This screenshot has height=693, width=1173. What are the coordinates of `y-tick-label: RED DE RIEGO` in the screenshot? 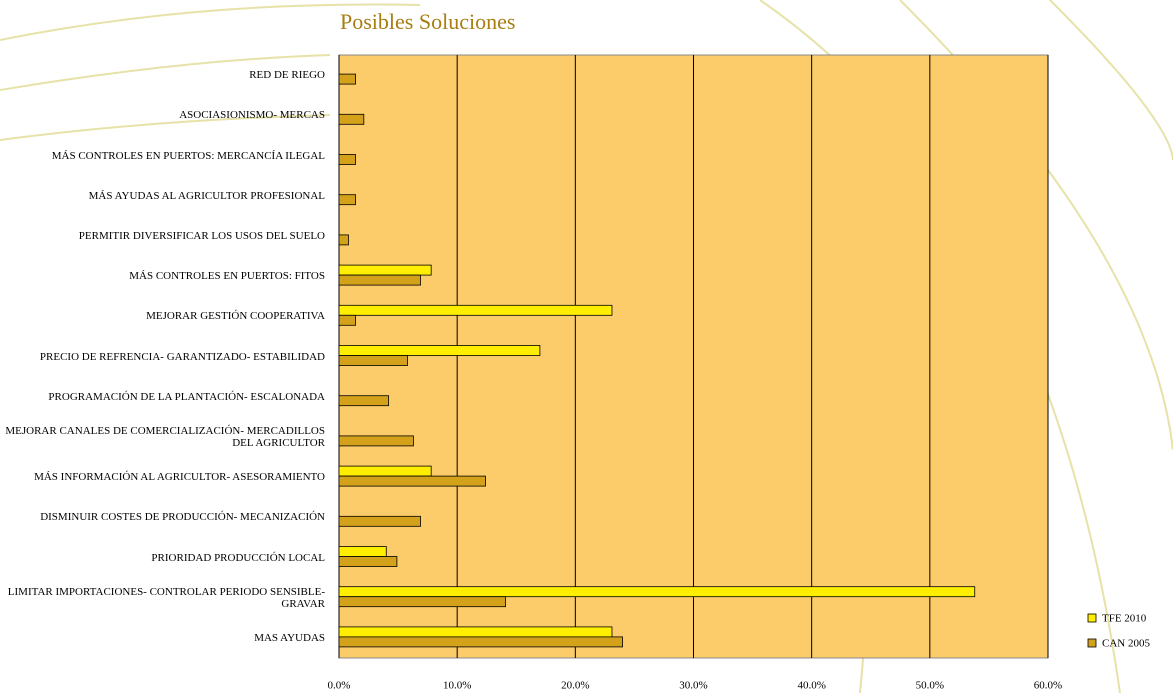 It's located at (287, 75).